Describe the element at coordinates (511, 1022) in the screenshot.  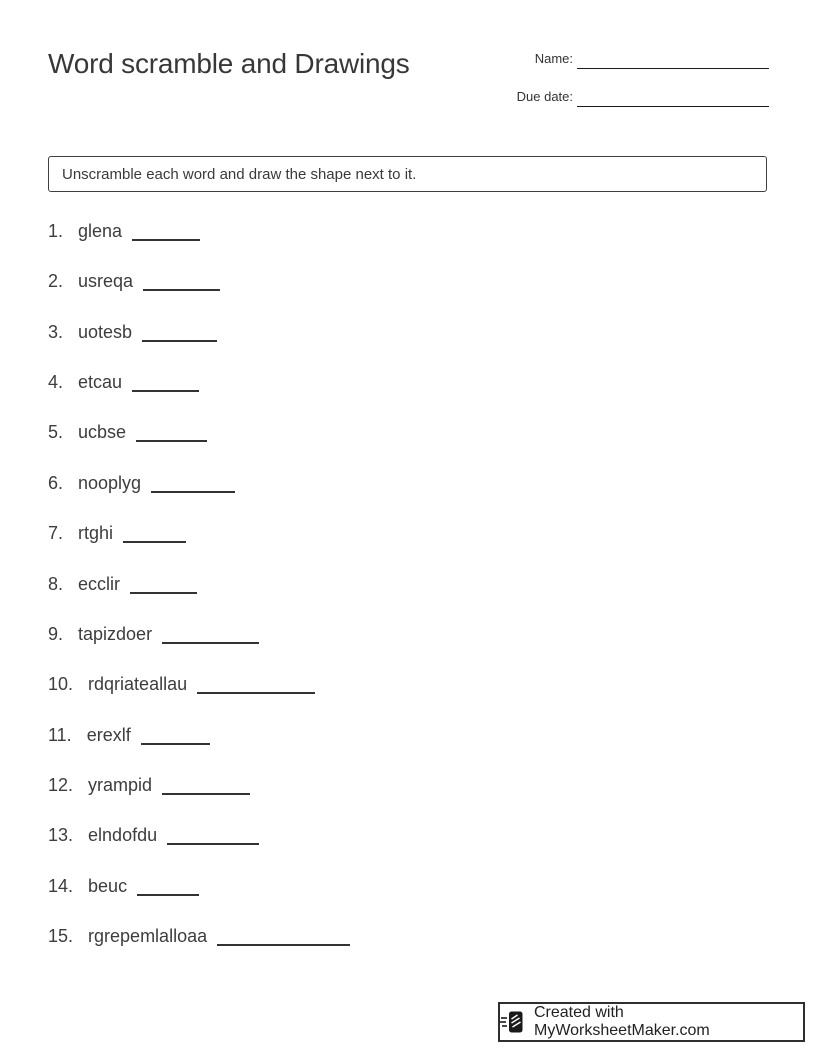
I see `worksheetmaker-logo-icon` at that location.